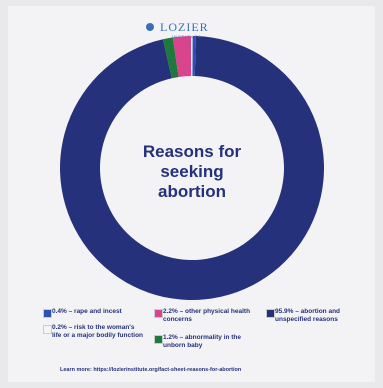  What do you see at coordinates (308, 315) in the screenshot?
I see `legend-label: 95.9% – abortion and unspecified reasons` at bounding box center [308, 315].